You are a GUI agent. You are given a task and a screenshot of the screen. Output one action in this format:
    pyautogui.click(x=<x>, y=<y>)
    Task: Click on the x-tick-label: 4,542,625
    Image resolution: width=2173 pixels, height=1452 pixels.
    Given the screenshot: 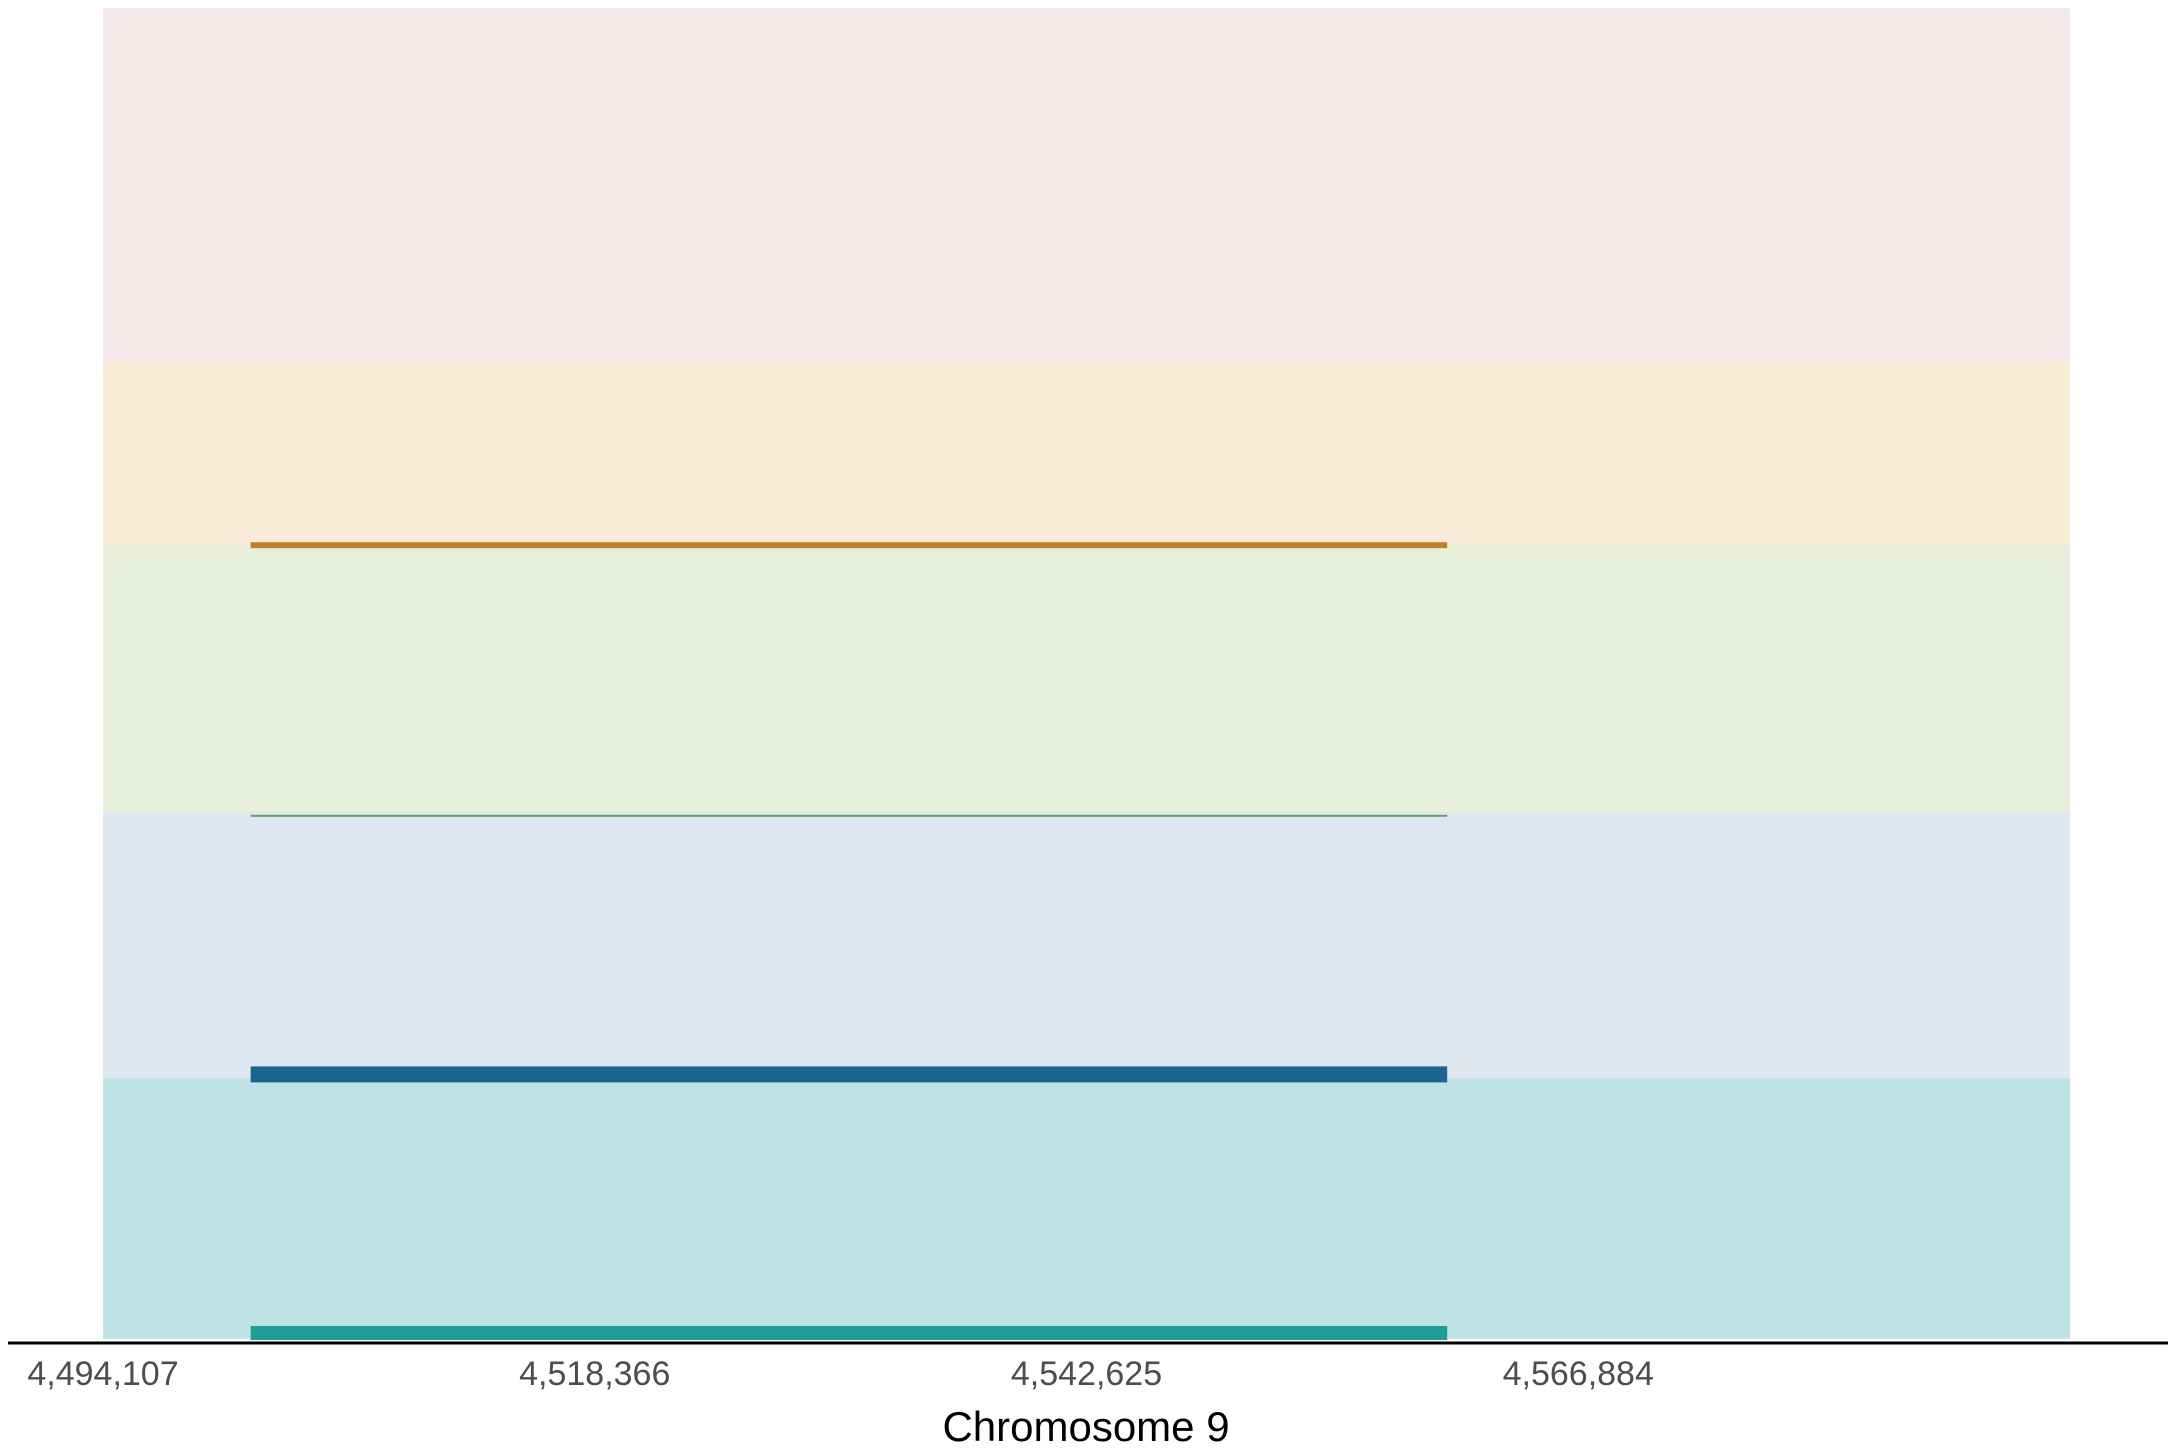 What is the action you would take?
    pyautogui.click(x=1086, y=1374)
    